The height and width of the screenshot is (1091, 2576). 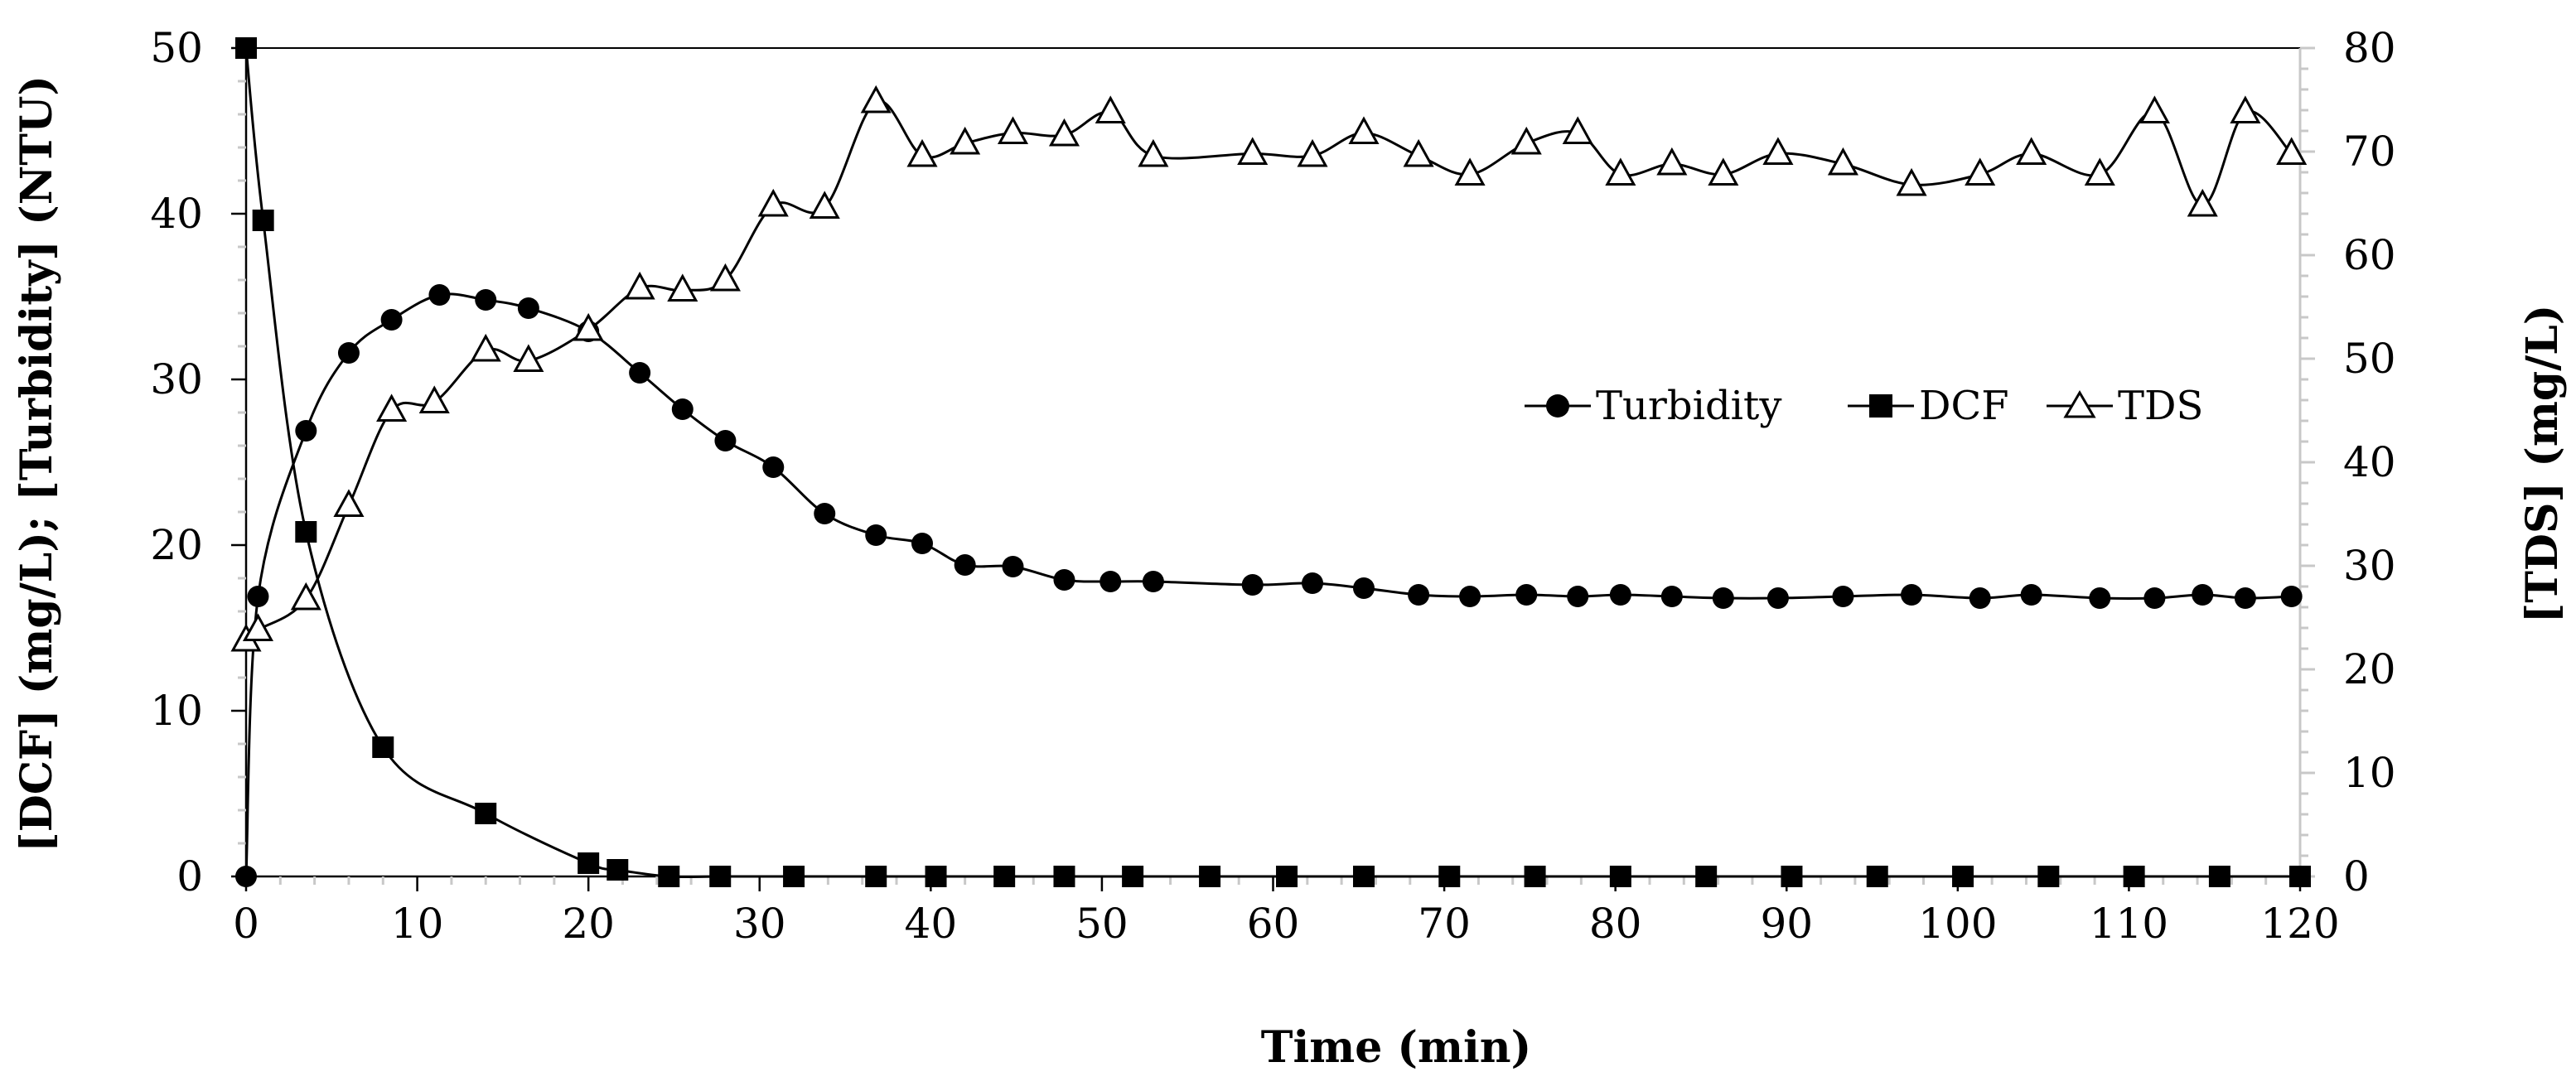 I want to click on x-tick-label: 30, so click(x=759, y=924).